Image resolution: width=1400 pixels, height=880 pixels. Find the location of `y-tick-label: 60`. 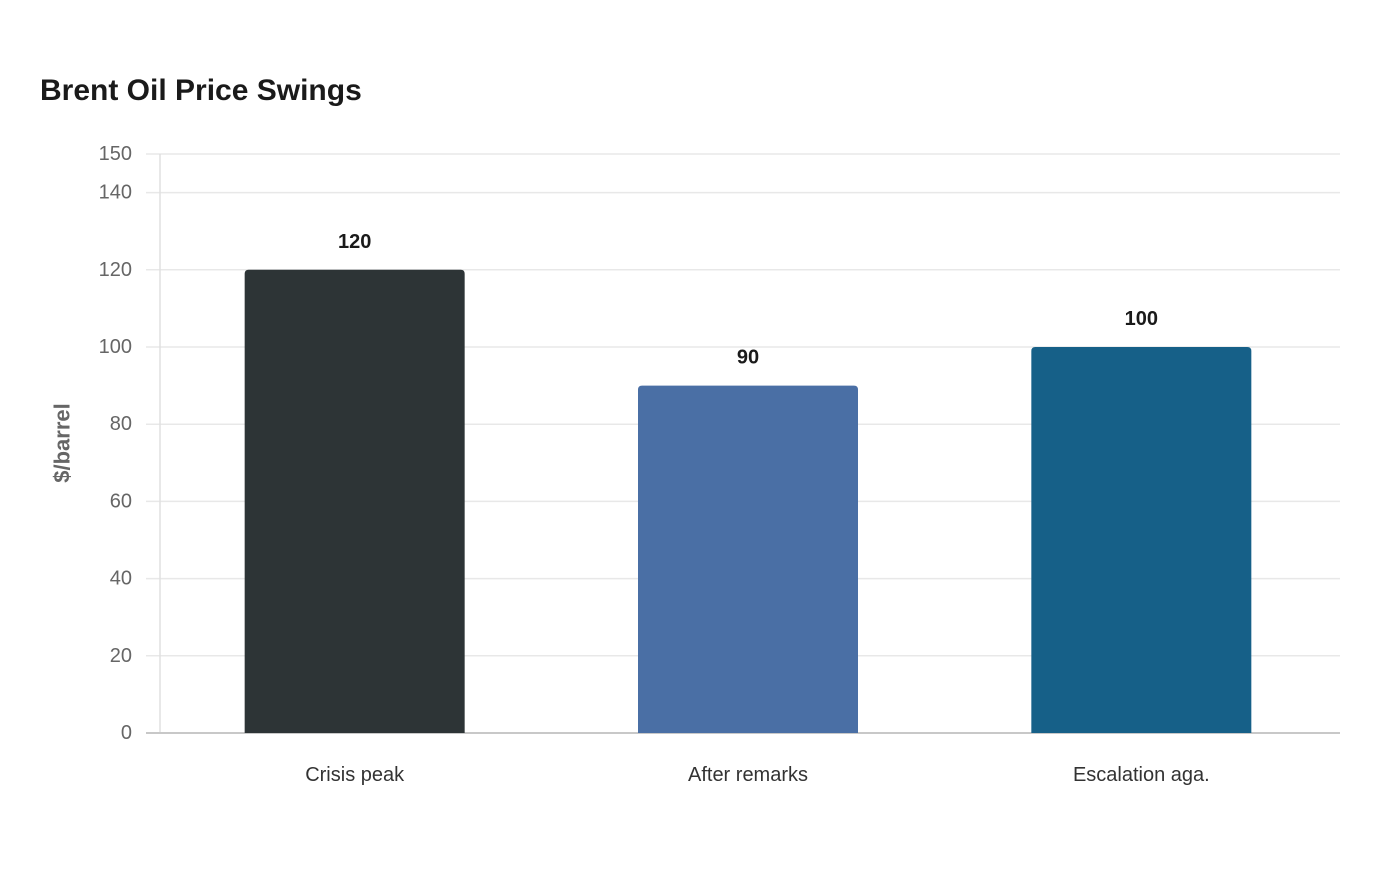

y-tick-label: 60 is located at coordinates (121, 501).